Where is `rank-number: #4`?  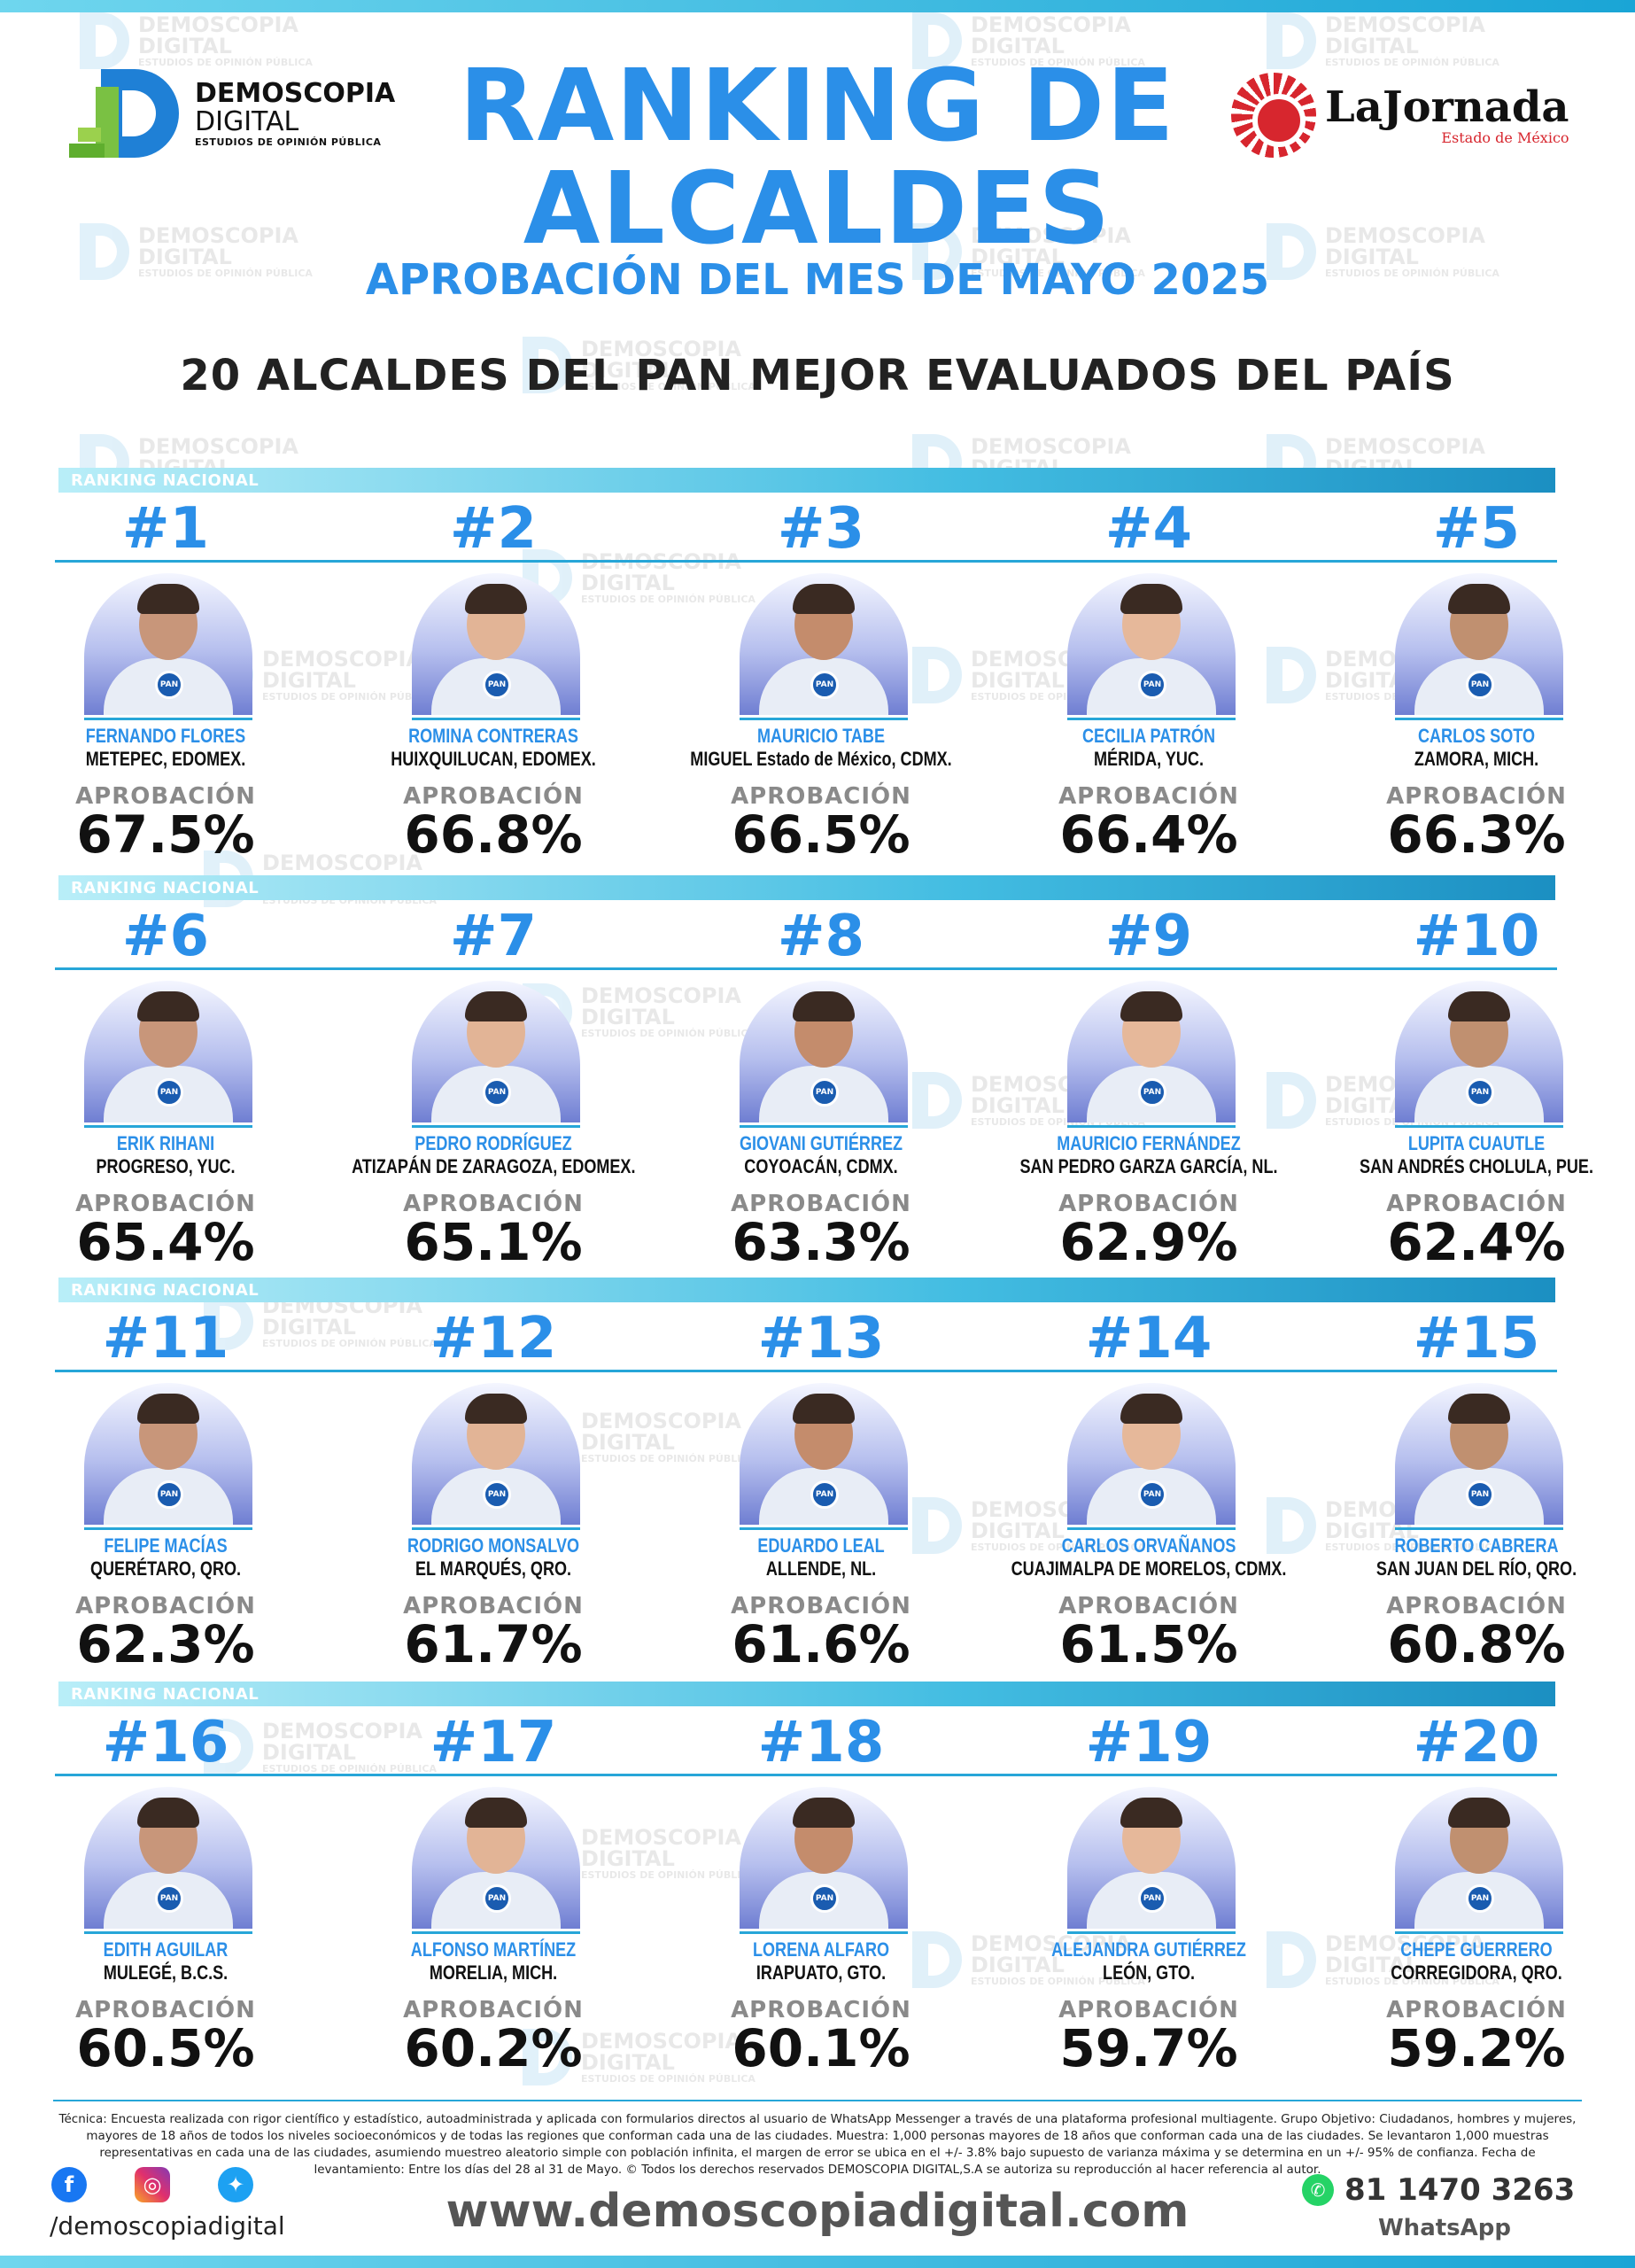 rank-number: #4 is located at coordinates (1148, 529).